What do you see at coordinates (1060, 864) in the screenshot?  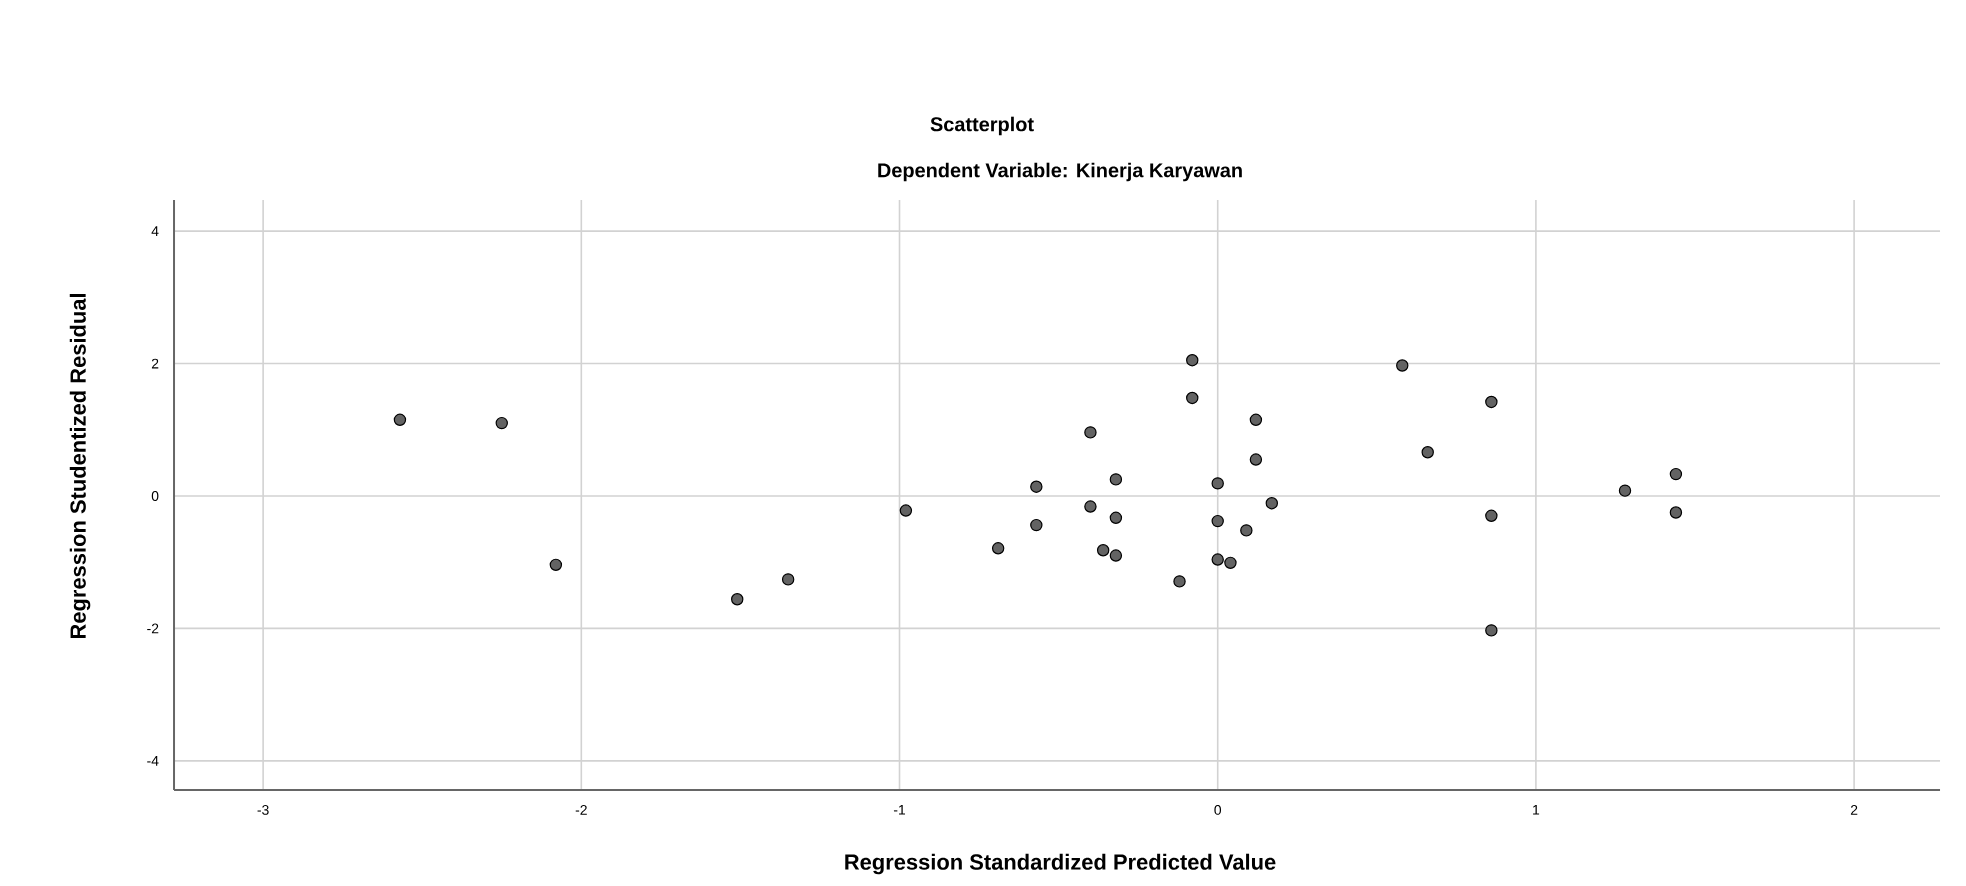 I see `x-axis-title: Regression Standardized Predicted Value` at bounding box center [1060, 864].